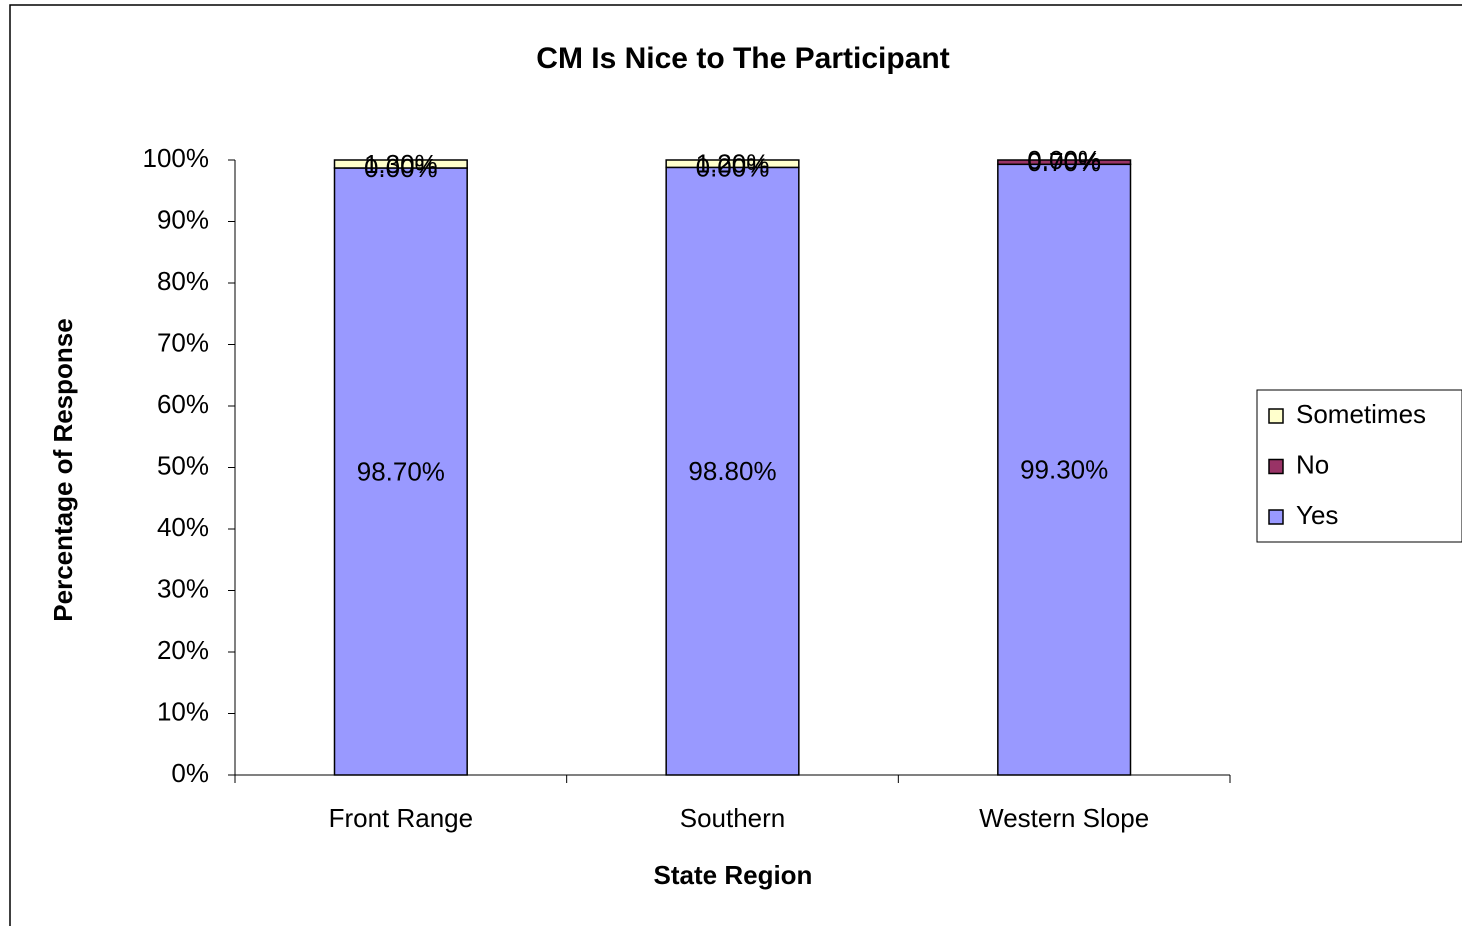 The height and width of the screenshot is (926, 1462). What do you see at coordinates (183, 342) in the screenshot?
I see `y-tick-label: 70%` at bounding box center [183, 342].